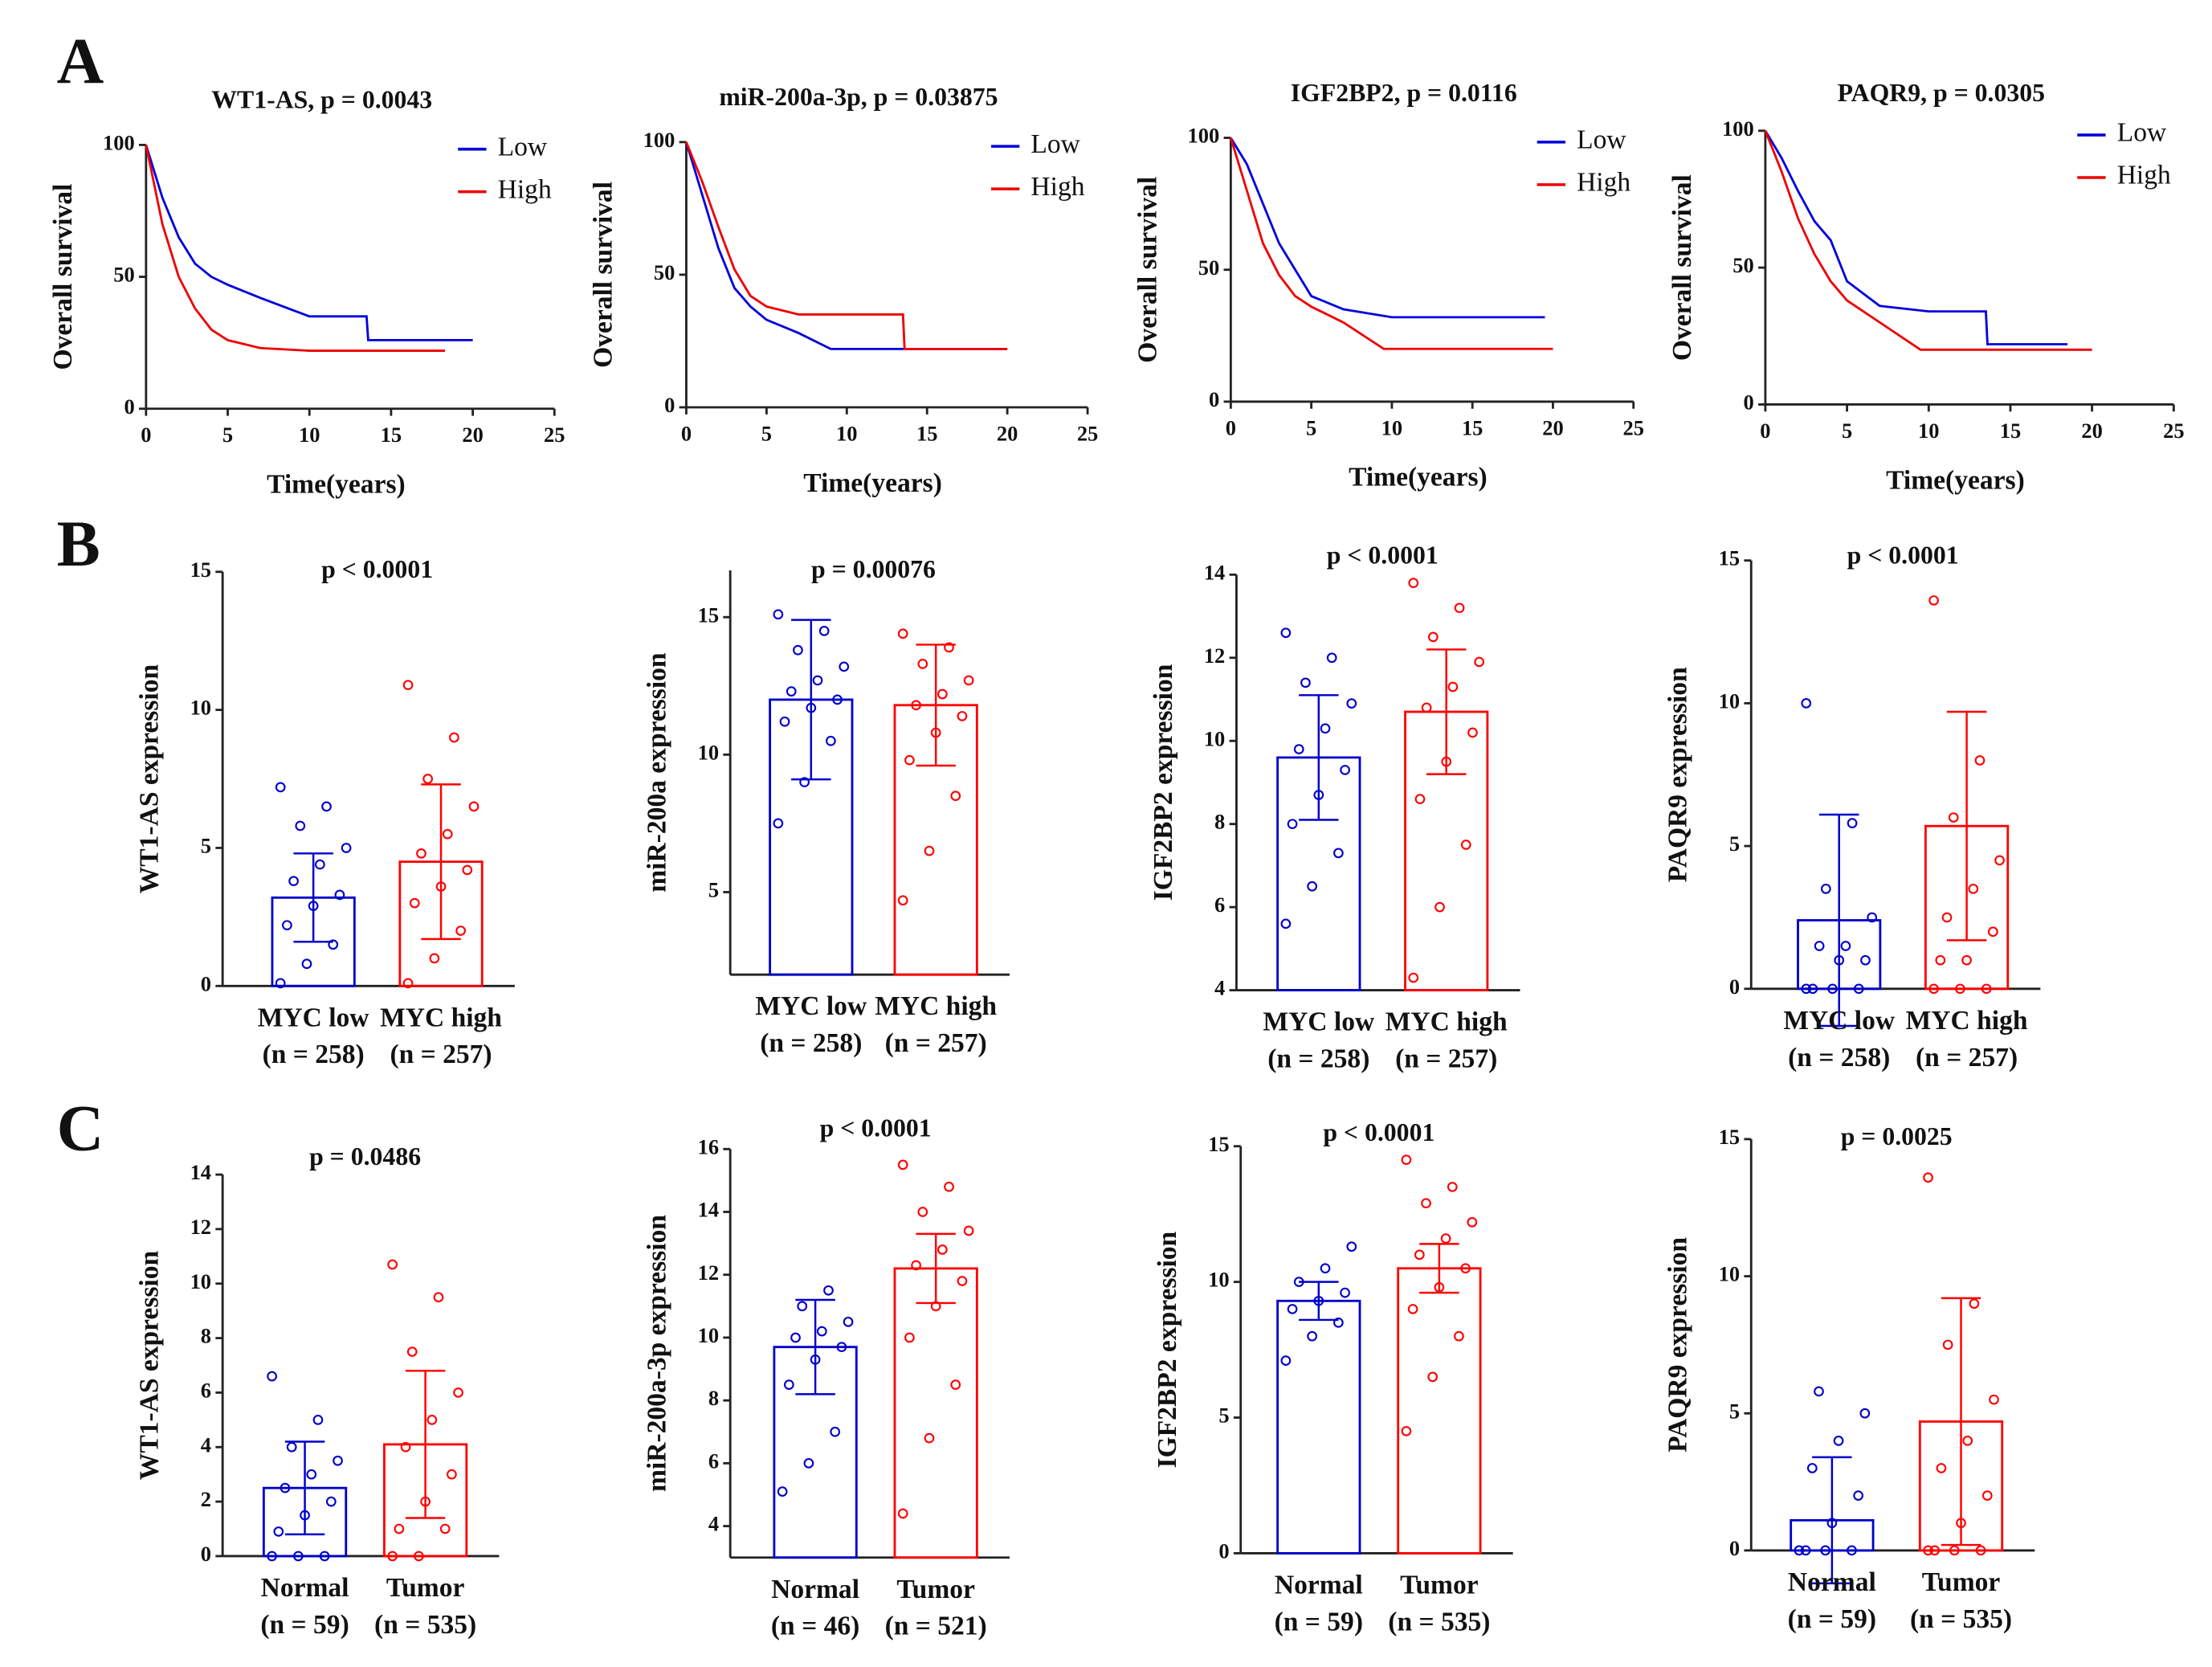 This screenshot has height=1667, width=2212. What do you see at coordinates (365, 1156) in the screenshot?
I see `chart-title: p = 0.0486` at bounding box center [365, 1156].